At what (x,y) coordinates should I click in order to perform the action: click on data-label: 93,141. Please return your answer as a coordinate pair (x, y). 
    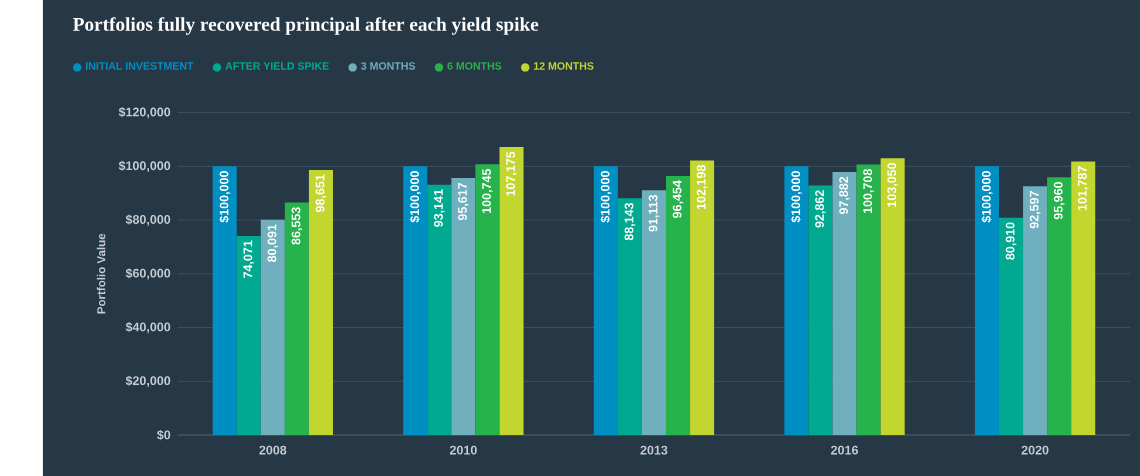
    Looking at the image, I should click on (439, 208).